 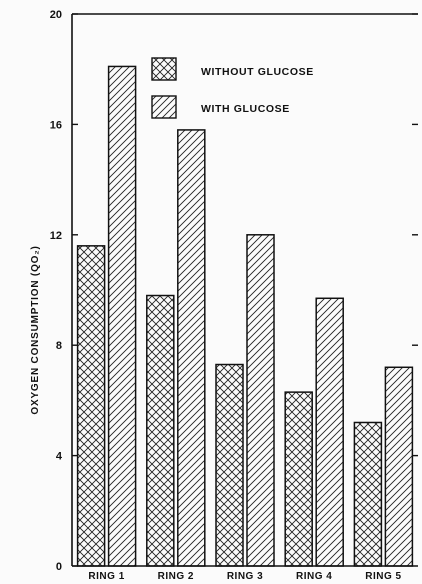 I want to click on y-tick-label: 8, so click(x=59, y=346).